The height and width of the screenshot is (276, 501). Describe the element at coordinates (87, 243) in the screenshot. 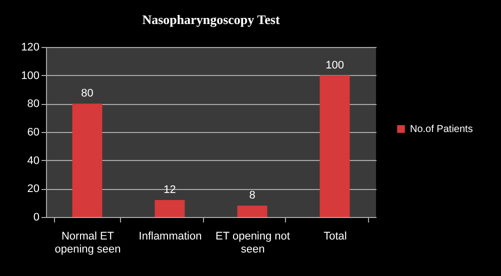

I see `x-tick-label: Normal ET opening seen` at that location.